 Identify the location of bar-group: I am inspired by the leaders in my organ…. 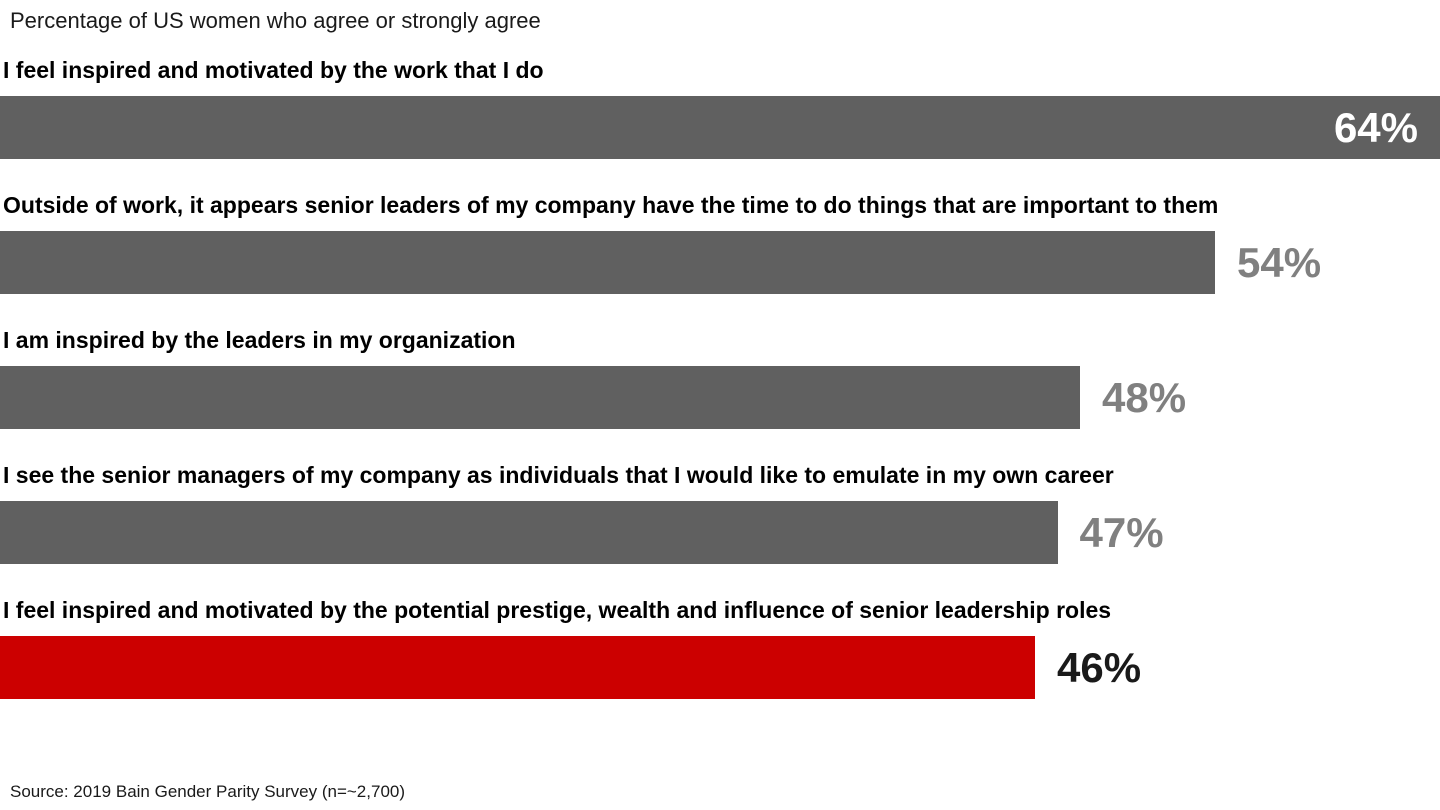
(720, 378).